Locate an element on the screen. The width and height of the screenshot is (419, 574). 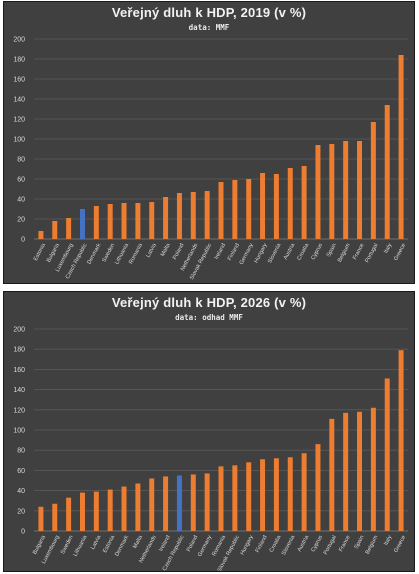
bar-romania is located at coordinates (221, 498).